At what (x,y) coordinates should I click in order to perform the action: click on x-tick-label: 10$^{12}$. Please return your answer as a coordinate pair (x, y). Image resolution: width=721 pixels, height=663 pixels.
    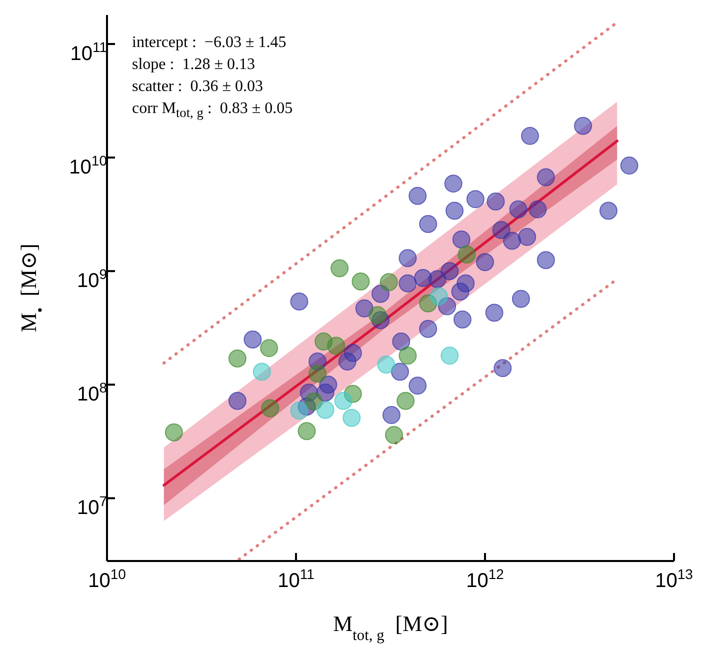
    Looking at the image, I should click on (485, 579).